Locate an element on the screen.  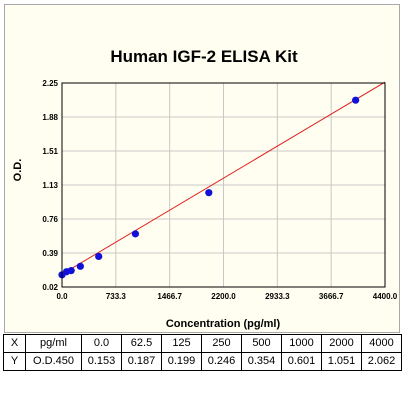
table-cell-y: 0.354 is located at coordinates (261, 361).